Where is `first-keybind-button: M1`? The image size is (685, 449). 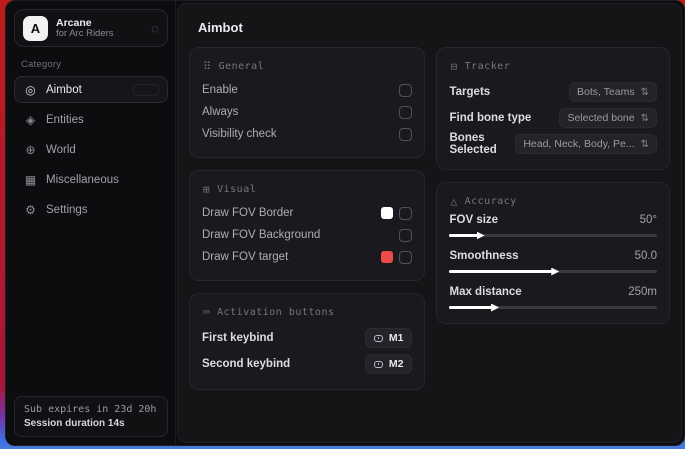 first-keybind-button: M1 is located at coordinates (388, 338).